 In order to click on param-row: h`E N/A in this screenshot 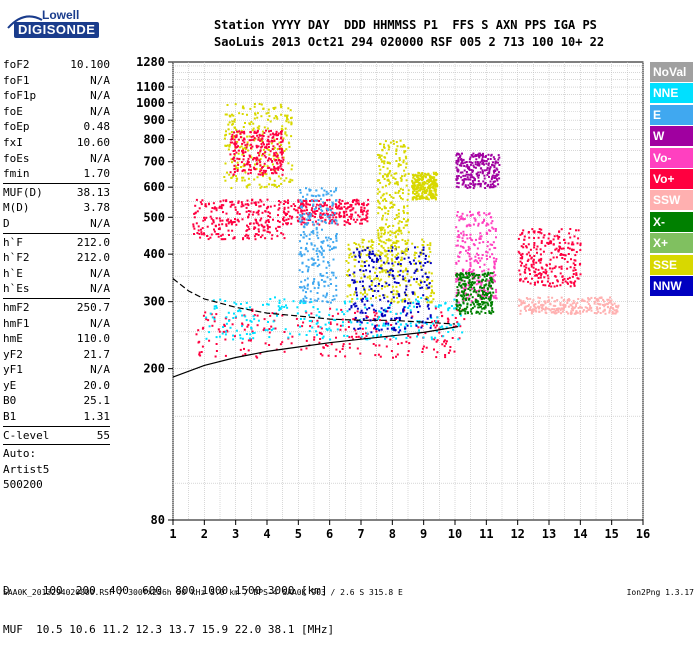, I will do `click(56, 274)`.